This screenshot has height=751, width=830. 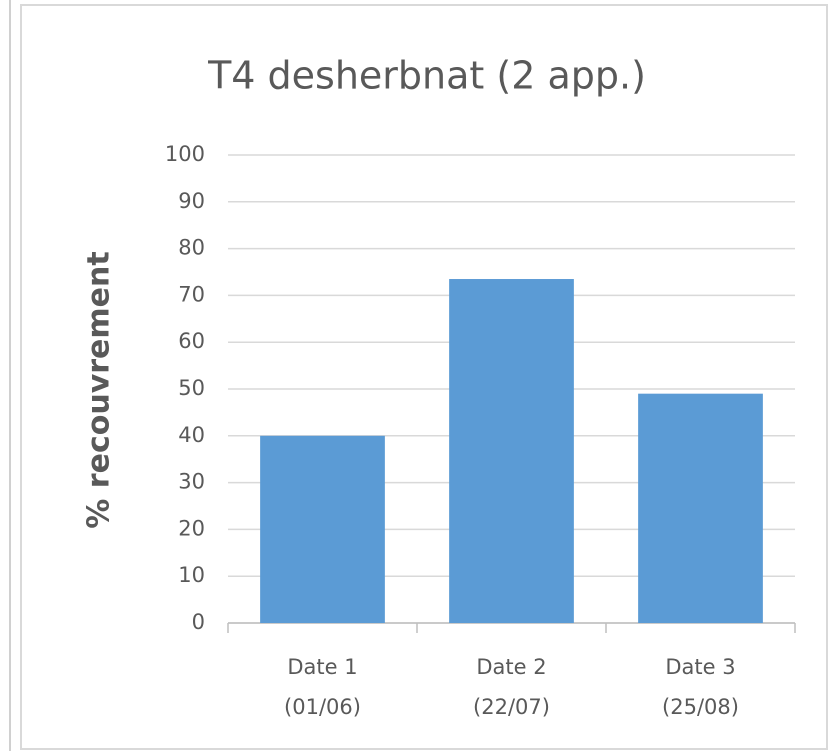 What do you see at coordinates (191, 482) in the screenshot?
I see `y-tick-label: 30` at bounding box center [191, 482].